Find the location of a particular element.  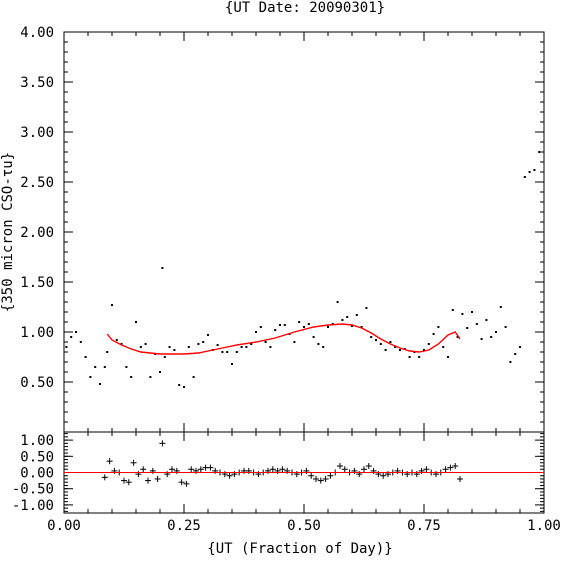

top-ytick-label: 0.50 is located at coordinates (37, 383).